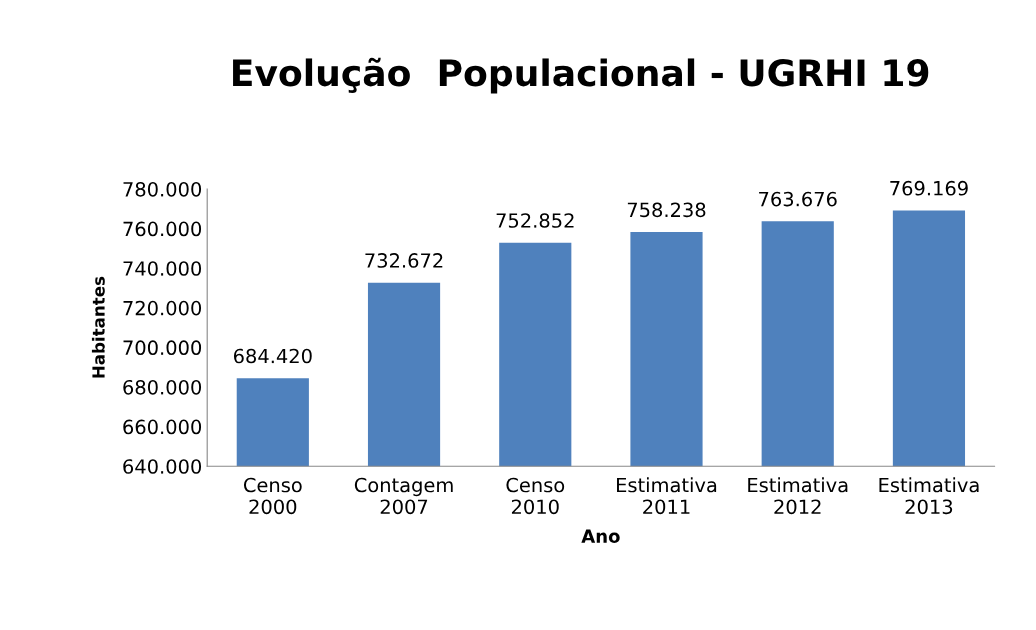  What do you see at coordinates (162, 229) in the screenshot?
I see `y-tick-label: 760.000` at bounding box center [162, 229].